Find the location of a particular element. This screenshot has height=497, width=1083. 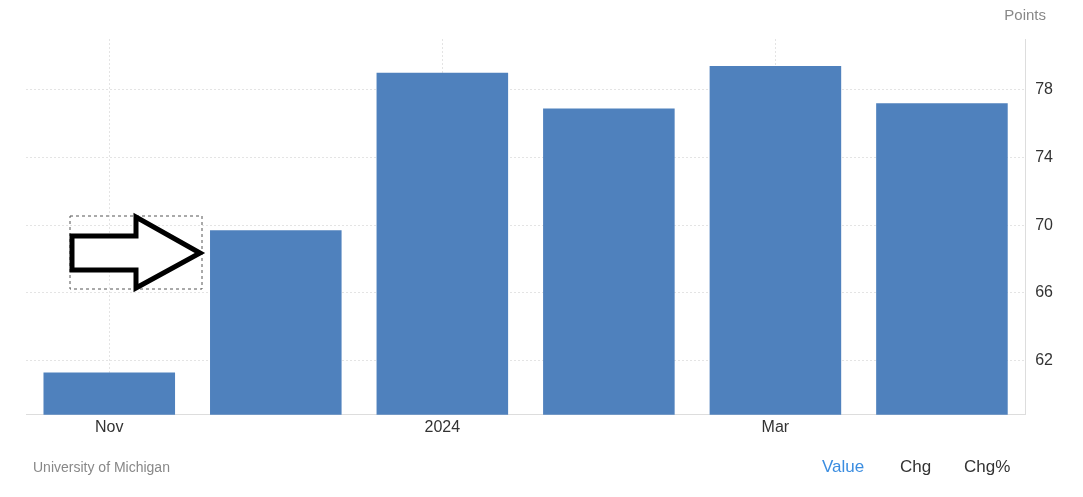

y-tick-label: 62 is located at coordinates (1044, 360).